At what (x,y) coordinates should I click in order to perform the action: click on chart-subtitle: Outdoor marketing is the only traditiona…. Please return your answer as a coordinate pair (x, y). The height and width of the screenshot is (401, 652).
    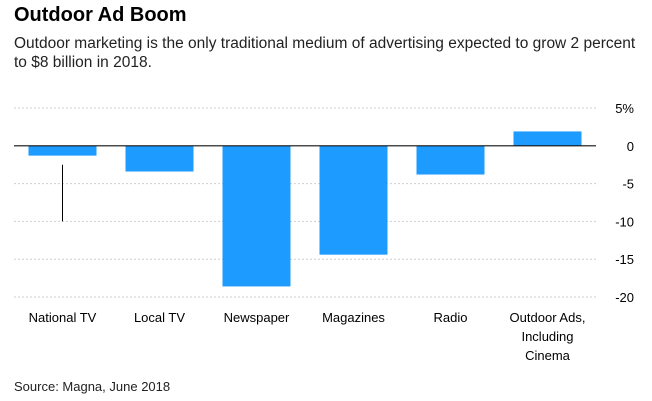
    Looking at the image, I should click on (325, 53).